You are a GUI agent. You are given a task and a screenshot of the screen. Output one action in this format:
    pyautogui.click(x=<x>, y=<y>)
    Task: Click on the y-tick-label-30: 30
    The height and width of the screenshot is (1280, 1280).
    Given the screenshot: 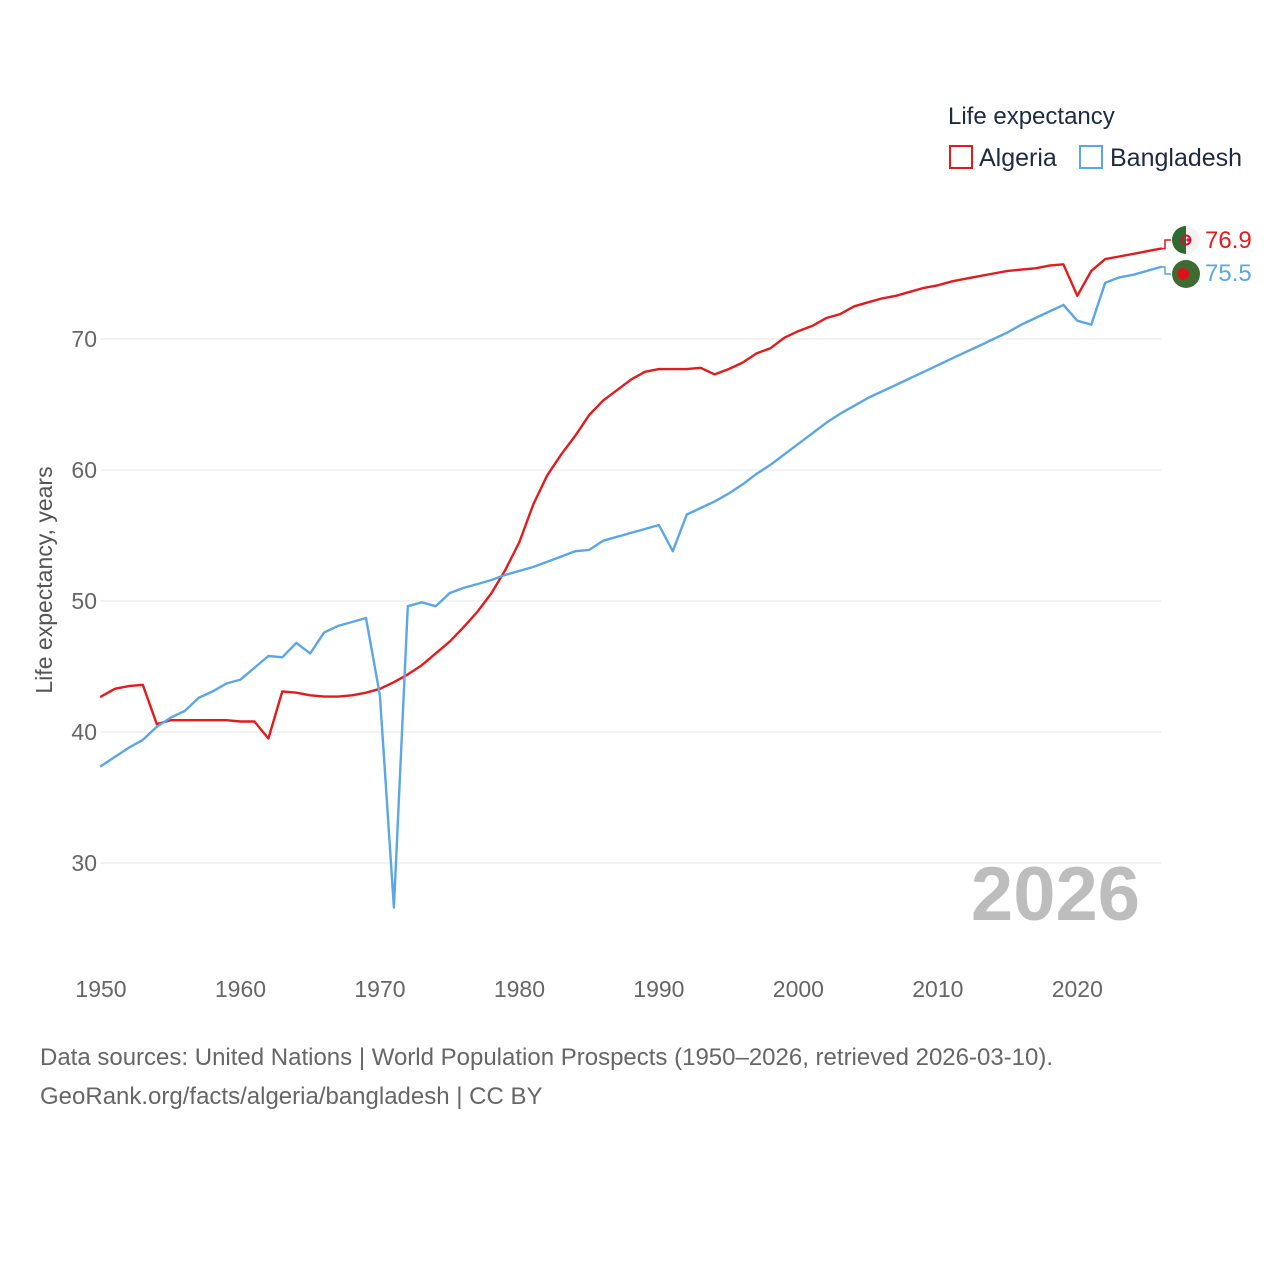 What is the action you would take?
    pyautogui.click(x=84, y=863)
    